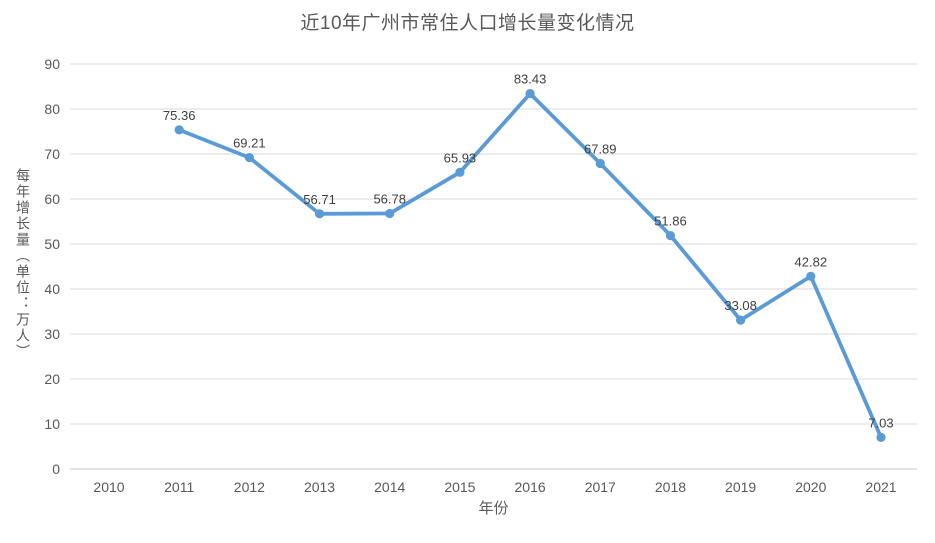 Image resolution: width=935 pixels, height=543 pixels. I want to click on y-tick-label: 60, so click(52, 199).